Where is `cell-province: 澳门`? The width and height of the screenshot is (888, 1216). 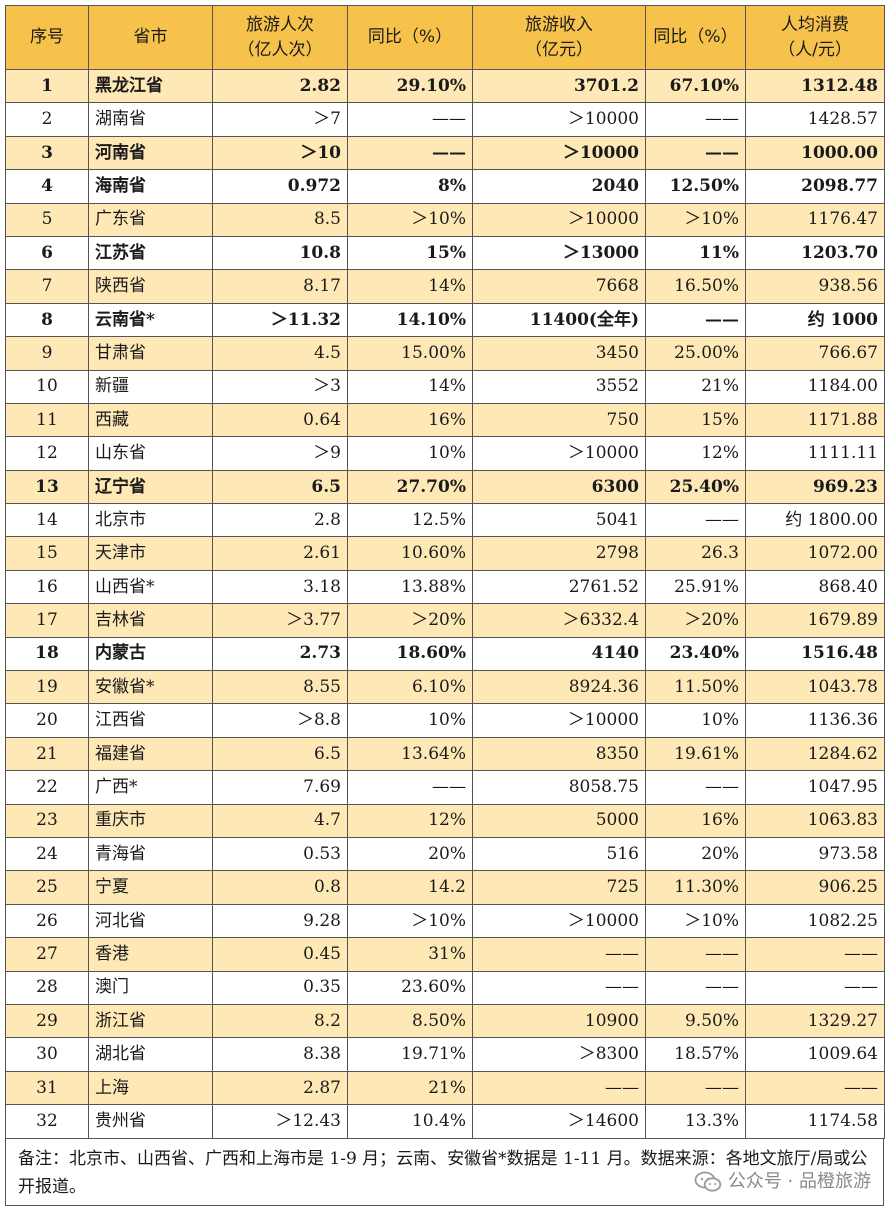
cell-province: 澳门 is located at coordinates (150, 987).